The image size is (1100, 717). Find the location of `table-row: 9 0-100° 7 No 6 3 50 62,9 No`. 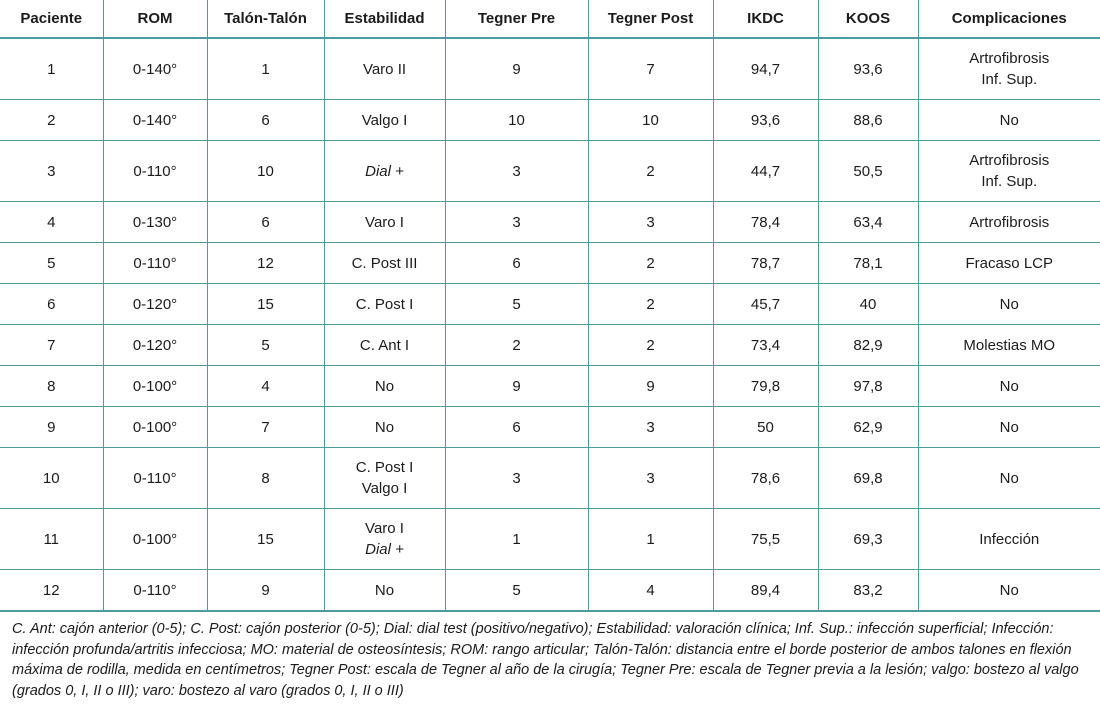

table-row: 9 0-100° 7 No 6 3 50 62,9 No is located at coordinates (550, 427).